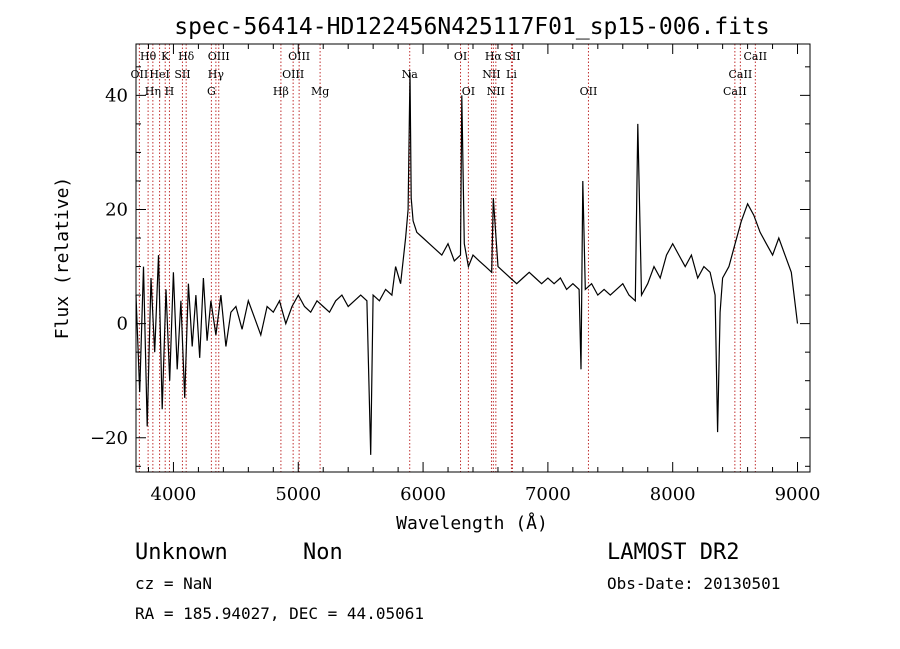 This screenshot has height=649, width=900. What do you see at coordinates (62, 258) in the screenshot?
I see `y-axis-label: Flux (relative)` at bounding box center [62, 258].